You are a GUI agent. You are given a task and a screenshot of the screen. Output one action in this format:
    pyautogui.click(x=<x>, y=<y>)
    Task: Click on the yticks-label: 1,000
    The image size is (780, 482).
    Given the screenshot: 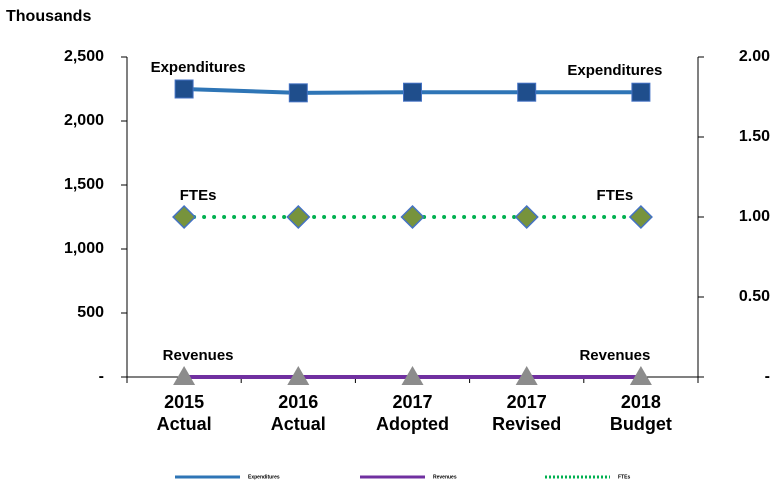 What is the action you would take?
    pyautogui.click(x=84, y=248)
    